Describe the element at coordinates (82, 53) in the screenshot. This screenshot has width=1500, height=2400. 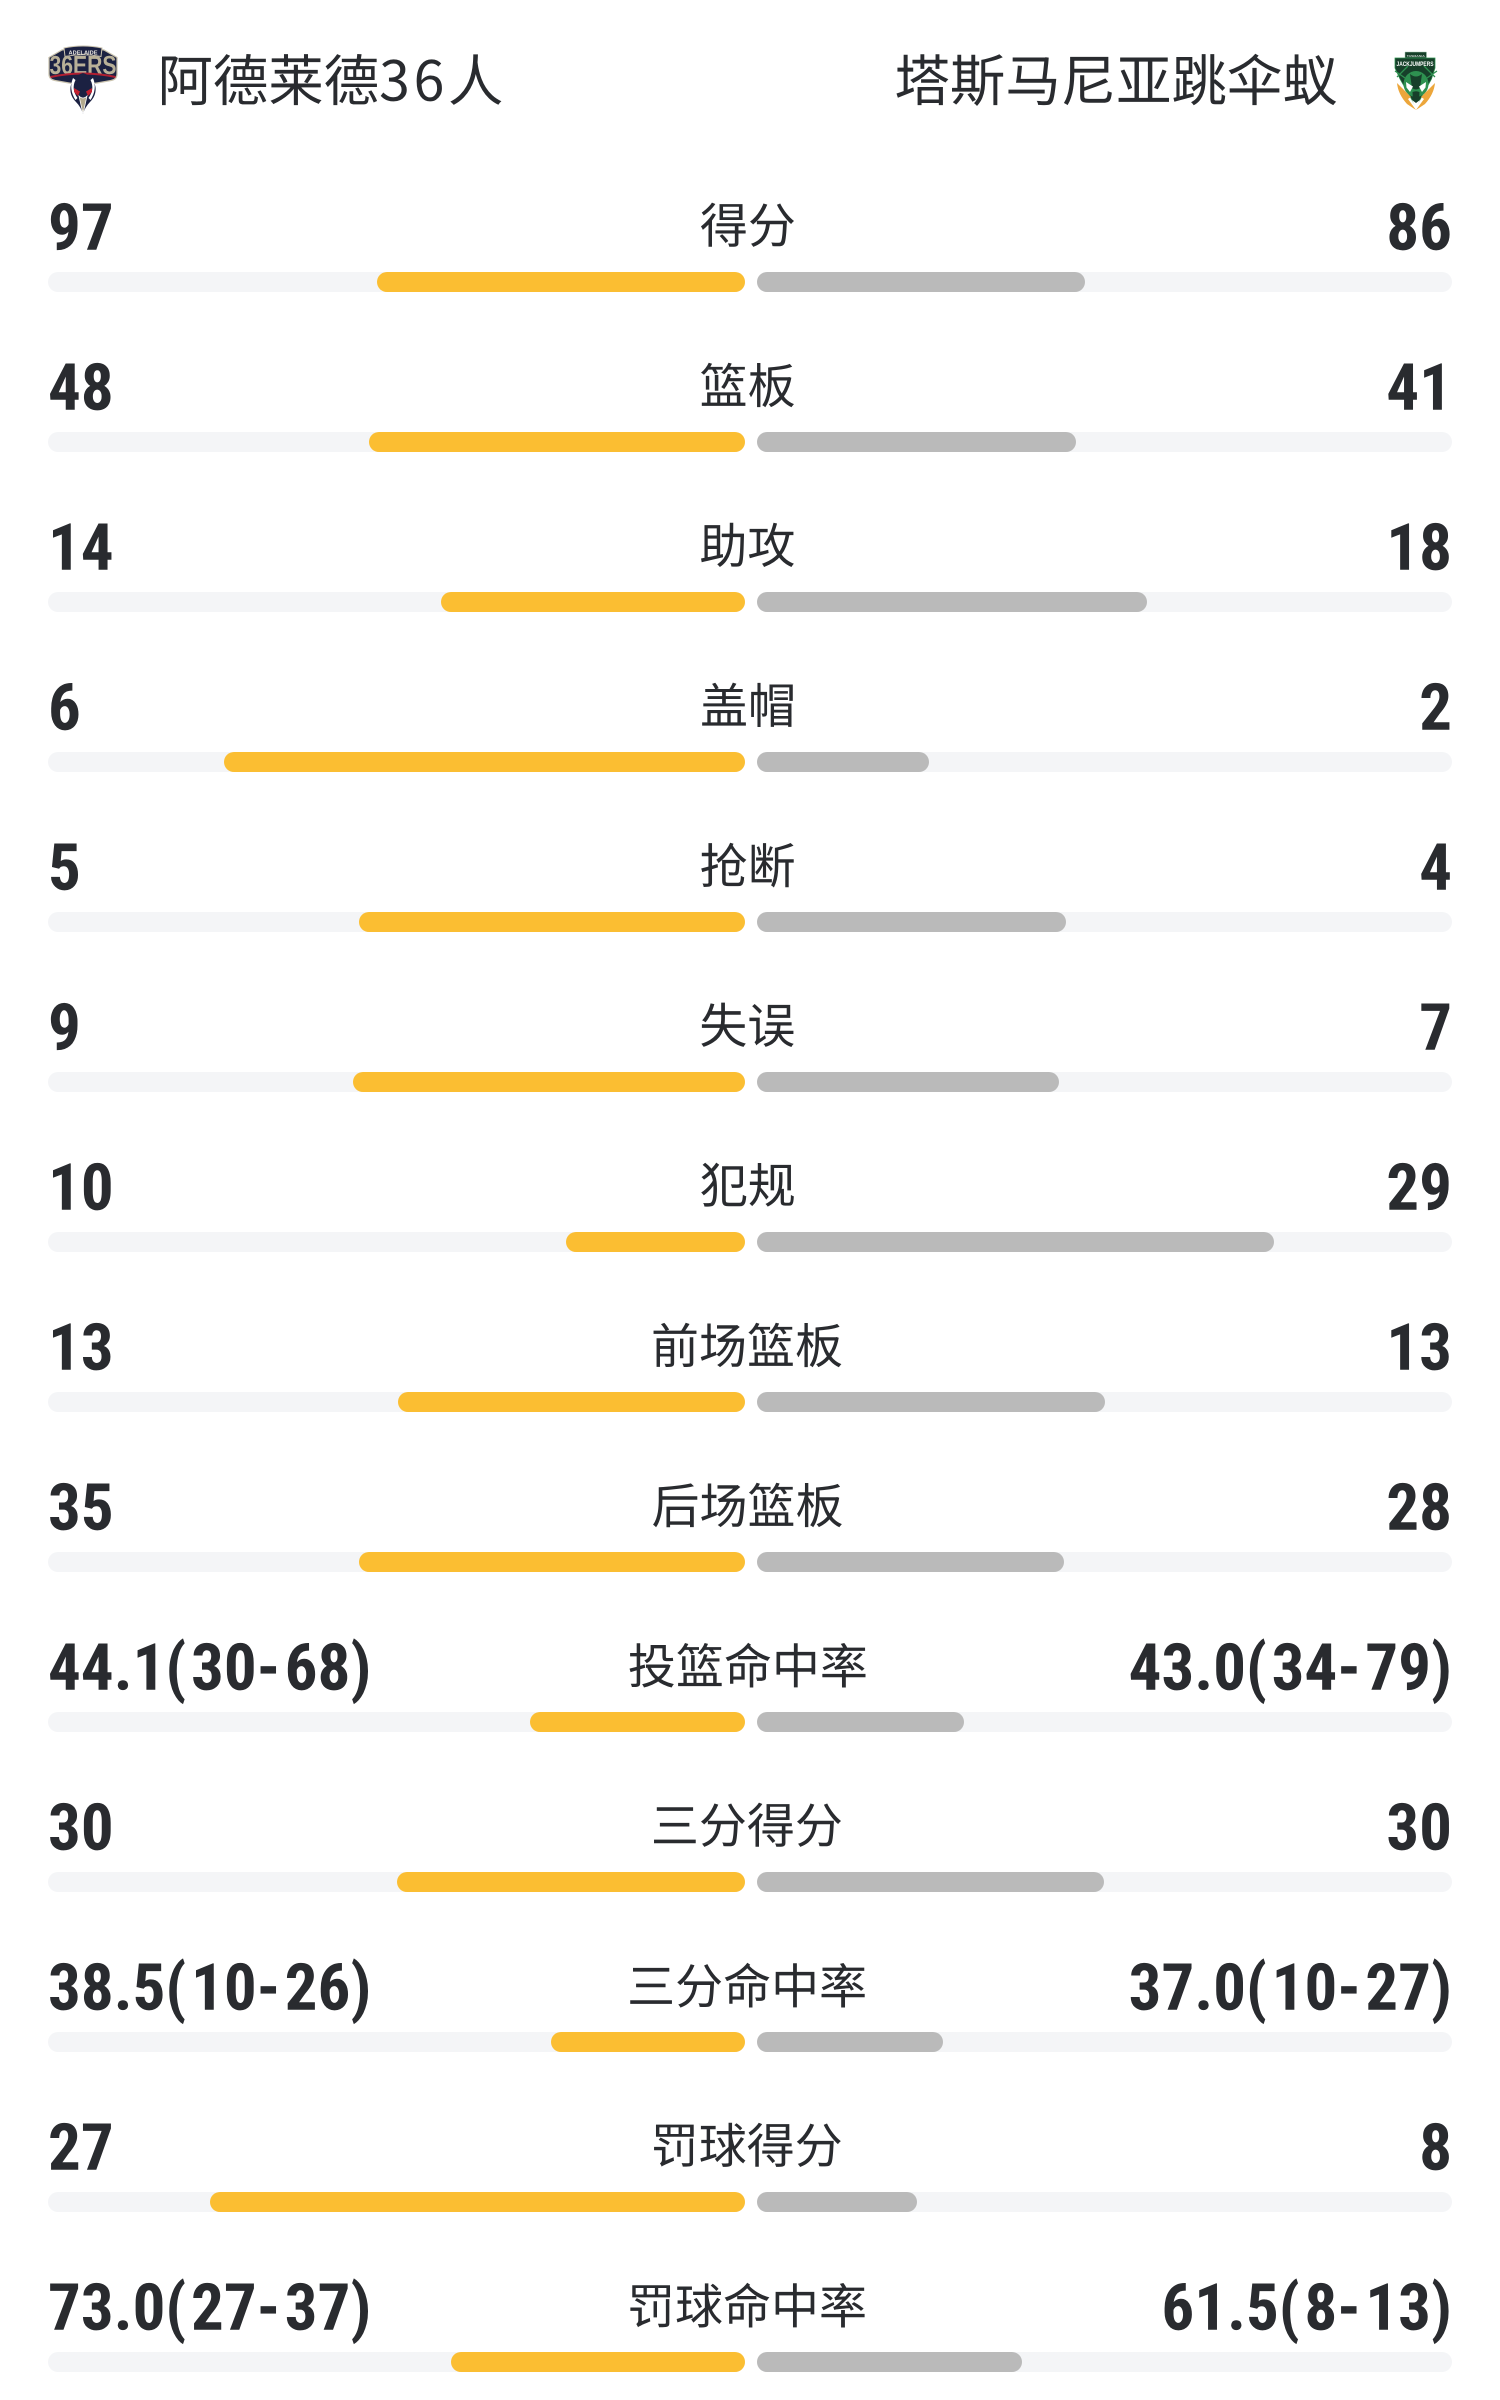
I see `svg-text: ADELAIDE` at that location.